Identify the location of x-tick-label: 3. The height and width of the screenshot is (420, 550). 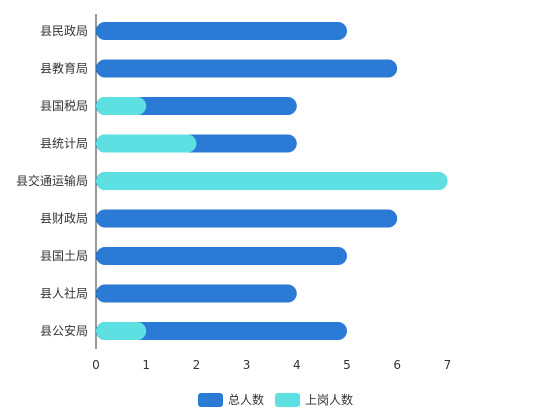
(247, 365).